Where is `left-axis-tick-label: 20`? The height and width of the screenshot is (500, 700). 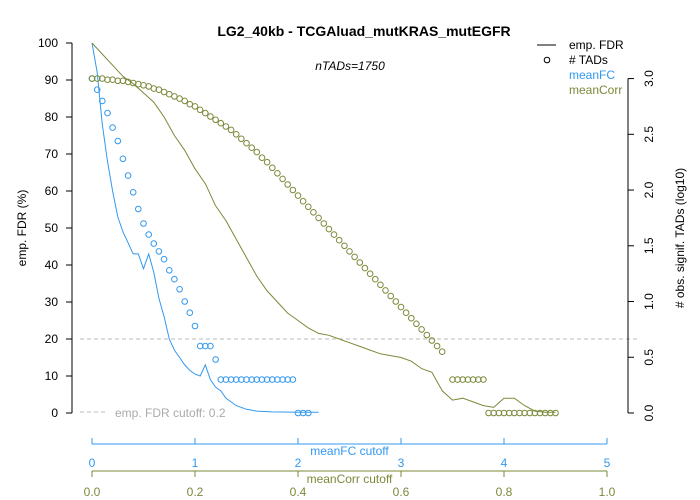 left-axis-tick-label: 20 is located at coordinates (52, 339).